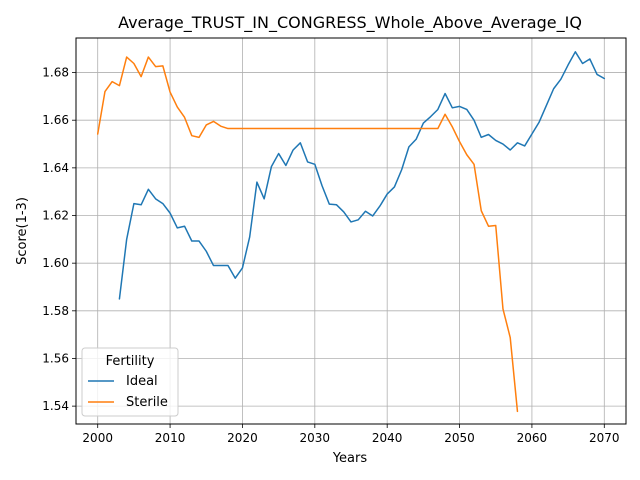  Describe the element at coordinates (97, 438) in the screenshot. I see `x-tick-label: 2000` at that location.